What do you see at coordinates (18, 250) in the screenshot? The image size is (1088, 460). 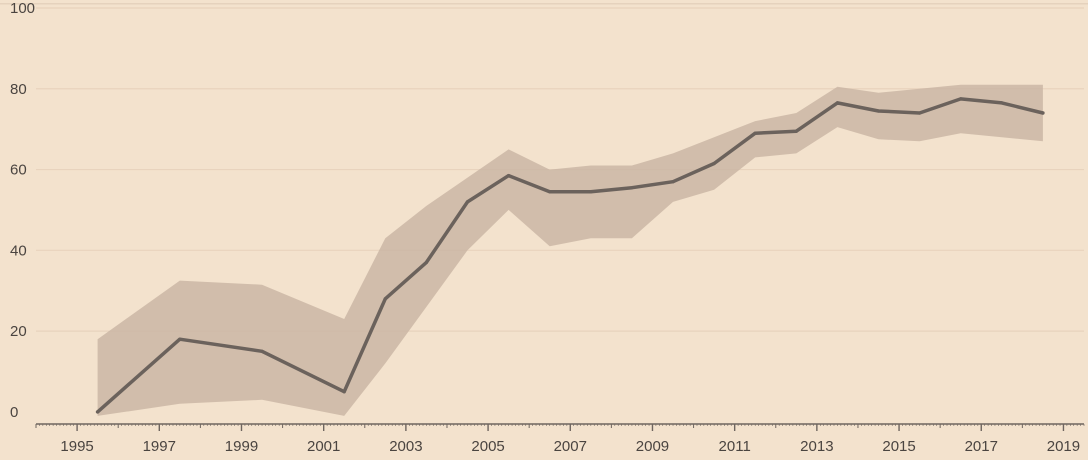 I see `y-tick-label-40: 40` at bounding box center [18, 250].